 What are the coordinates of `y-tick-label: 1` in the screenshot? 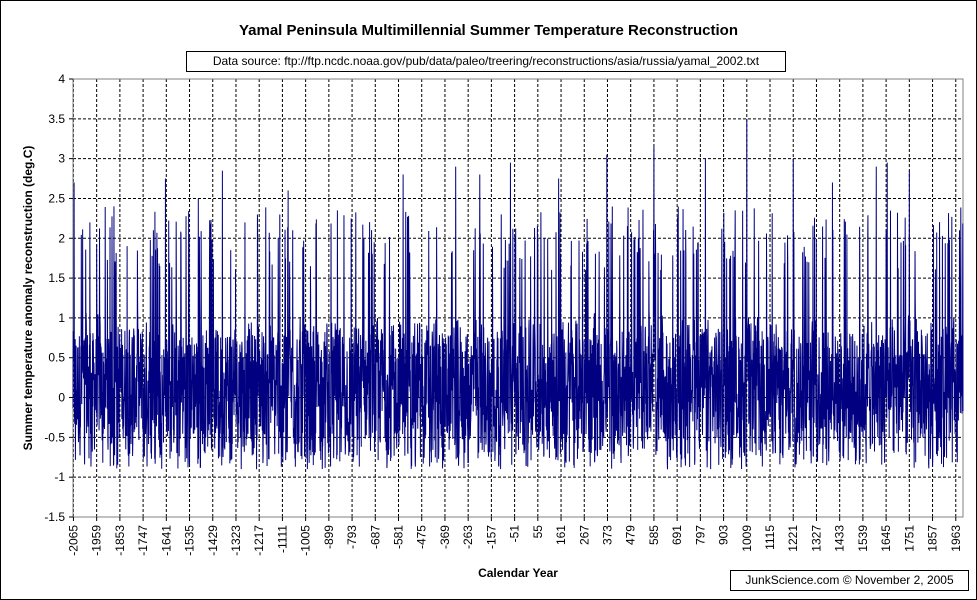 It's located at (61, 318).